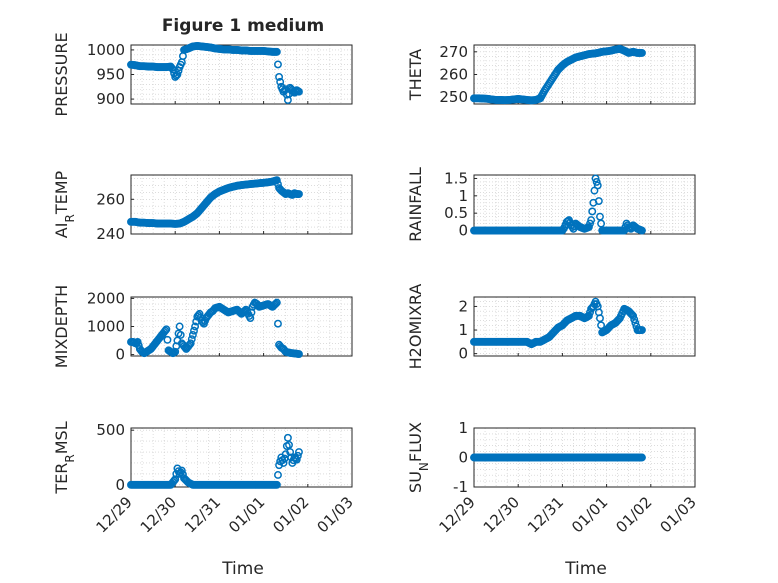 The width and height of the screenshot is (778, 583). I want to click on y-tick-label: 270, so click(453, 52).